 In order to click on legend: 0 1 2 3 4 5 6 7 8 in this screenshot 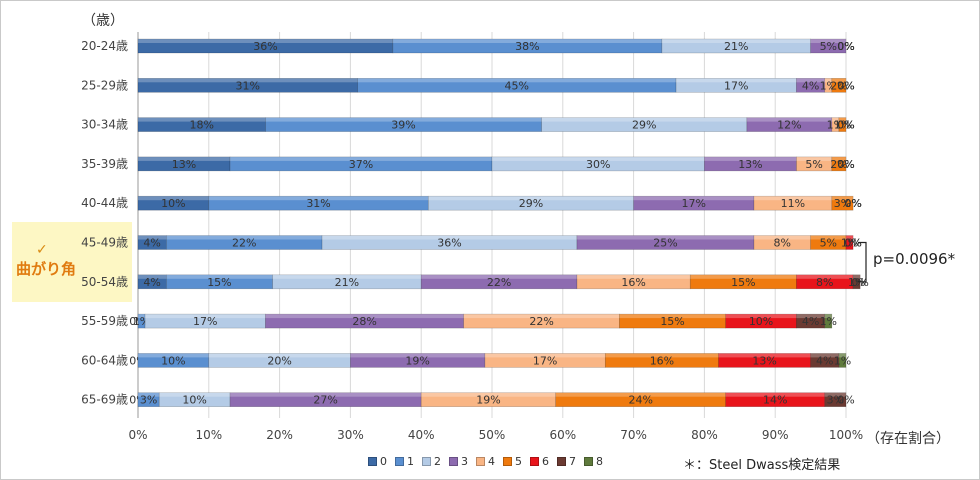, I will do `click(485, 461)`.